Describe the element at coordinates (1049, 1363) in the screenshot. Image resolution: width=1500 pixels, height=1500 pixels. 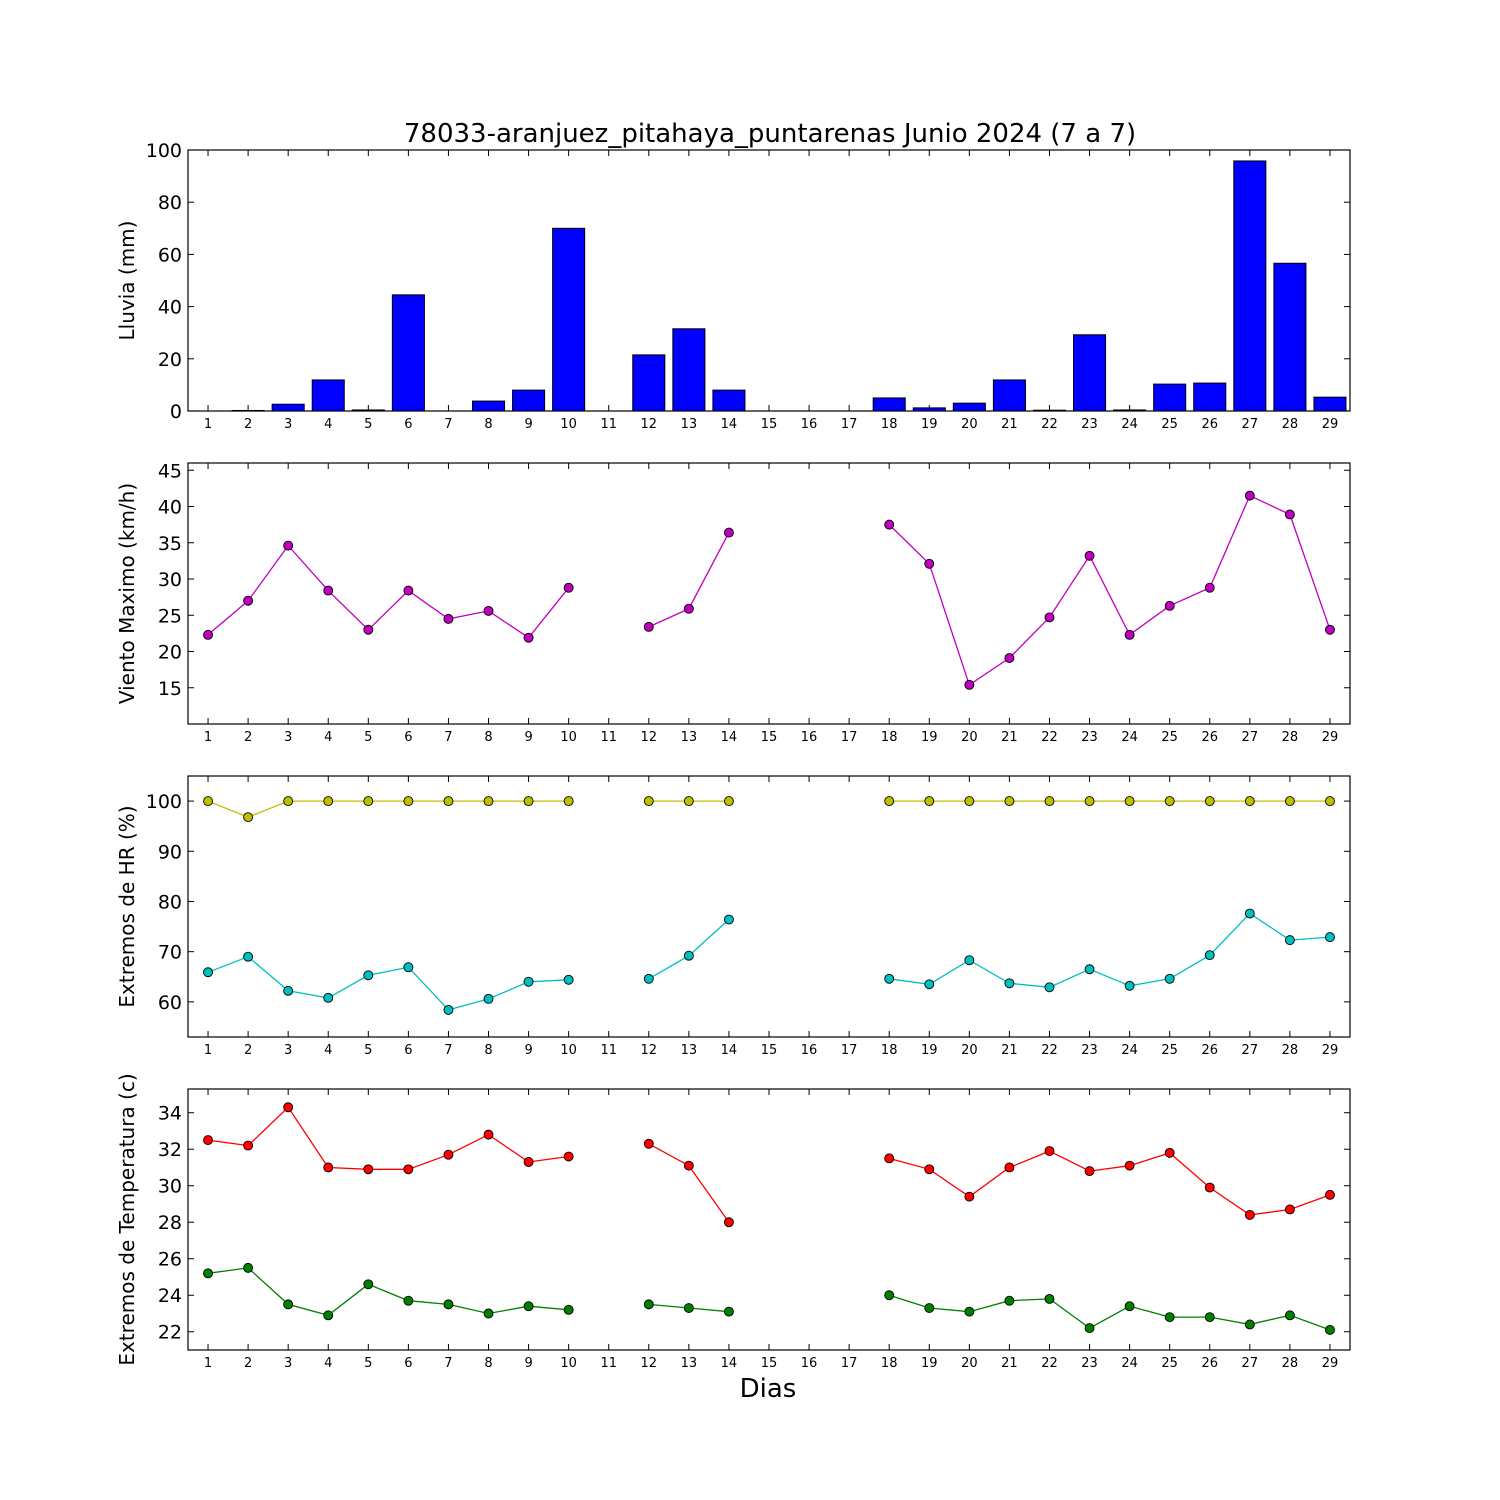
I see `x-tick-label: 22` at that location.